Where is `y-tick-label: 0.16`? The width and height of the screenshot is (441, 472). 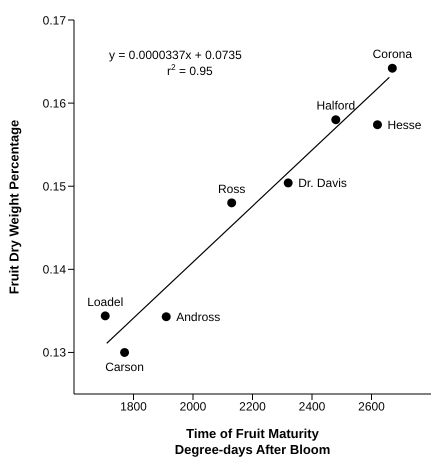
y-tick-label: 0.16 is located at coordinates (54, 103).